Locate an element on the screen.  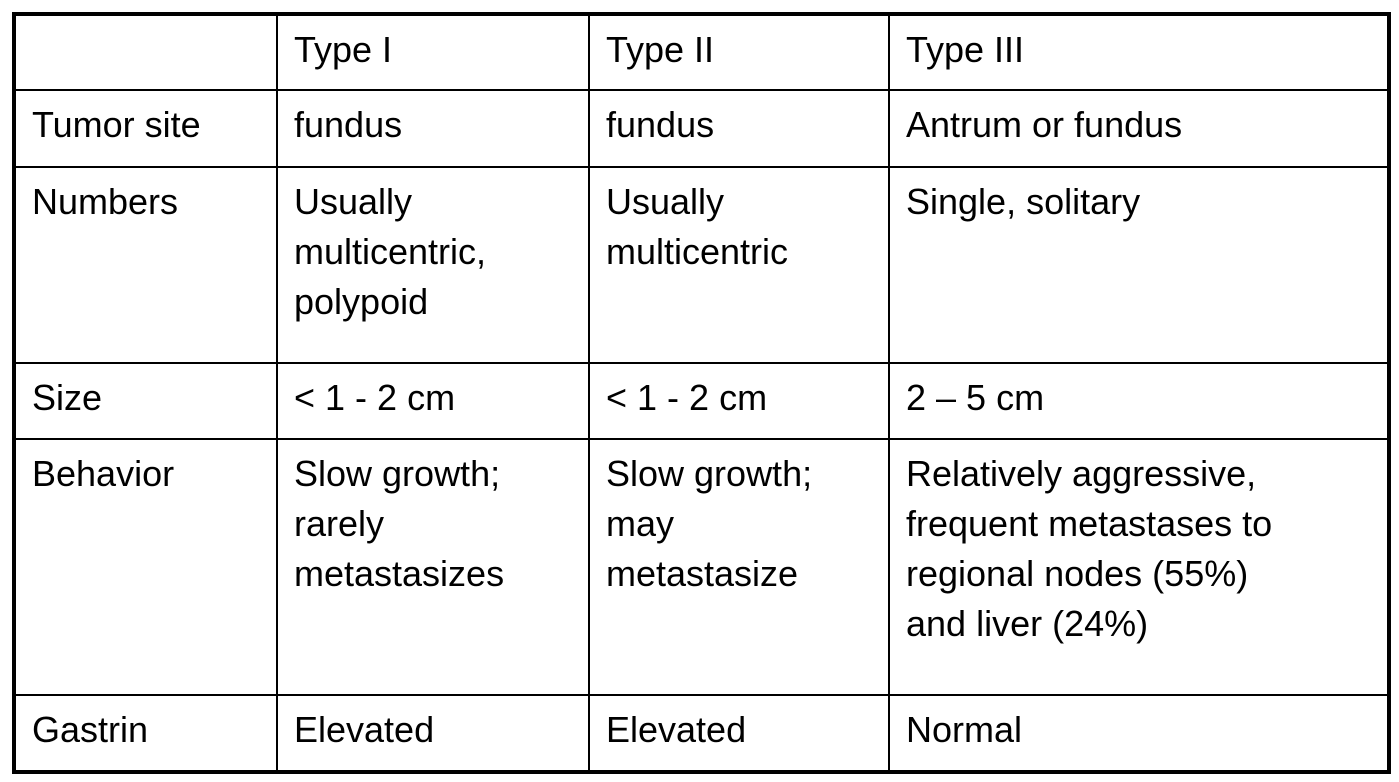
cell-text: regional nodes (55%) is located at coordinates (1077, 573).